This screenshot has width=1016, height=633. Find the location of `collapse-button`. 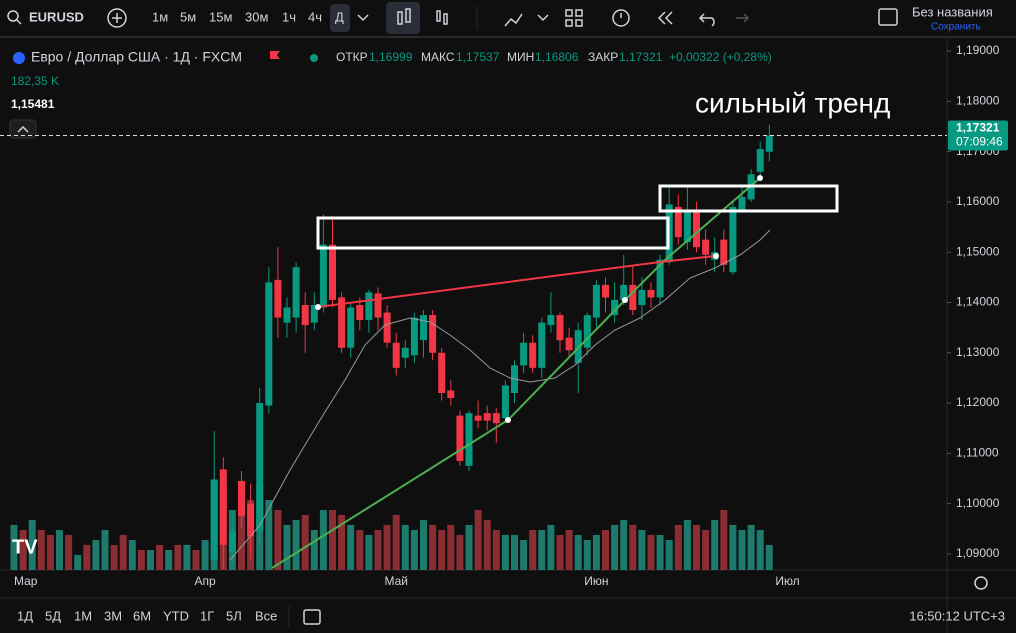

collapse-button is located at coordinates (23, 129).